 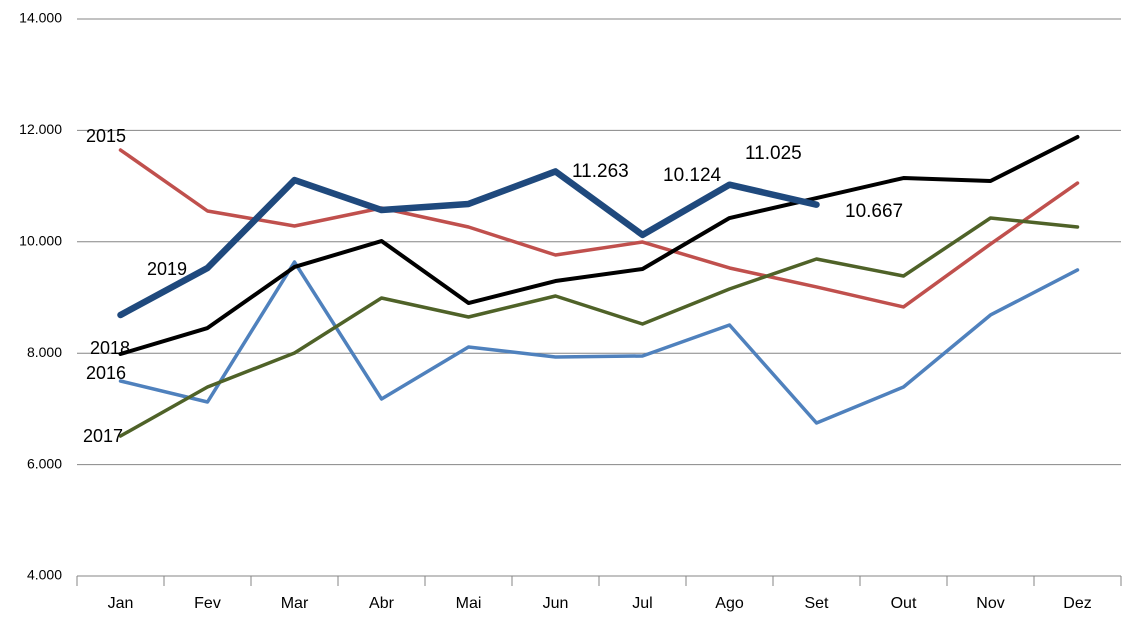 What do you see at coordinates (44, 463) in the screenshot?
I see `y-tick-label: 6.000` at bounding box center [44, 463].